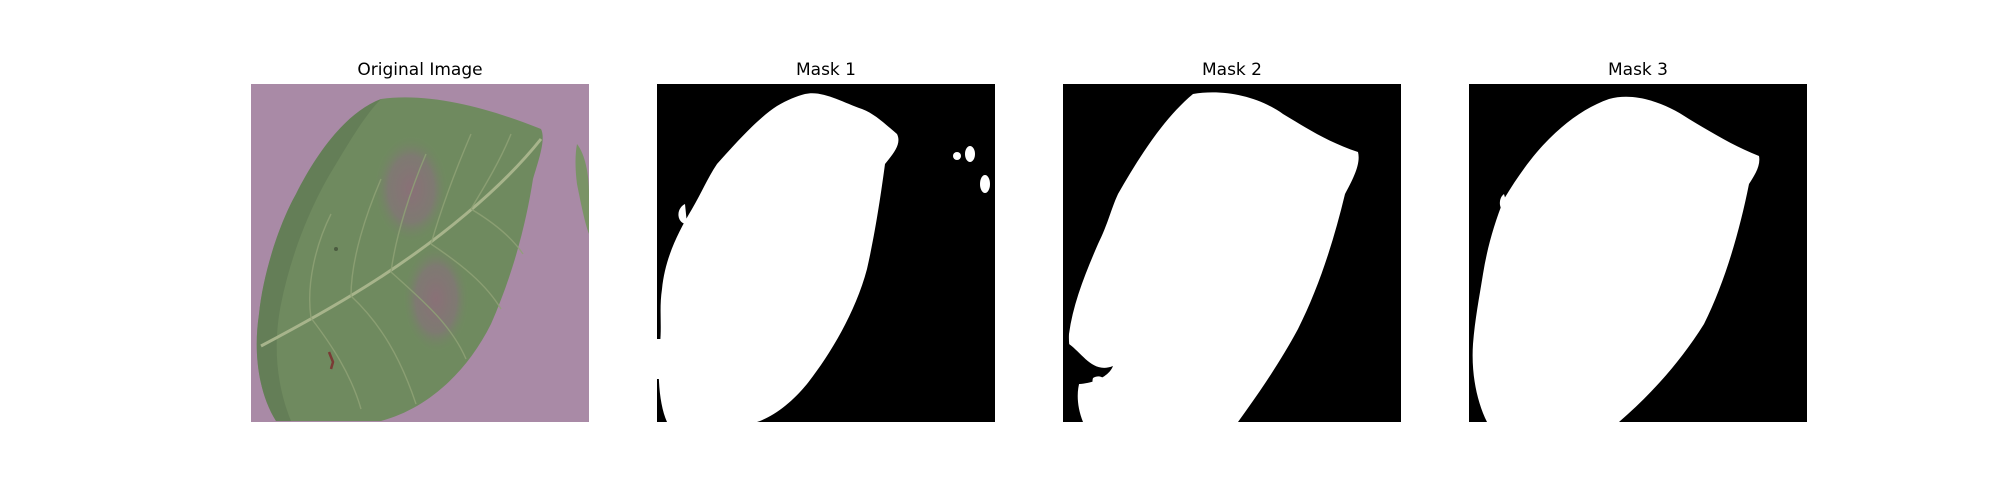 The height and width of the screenshot is (500, 2000). I want to click on mask-1-image, so click(826, 253).